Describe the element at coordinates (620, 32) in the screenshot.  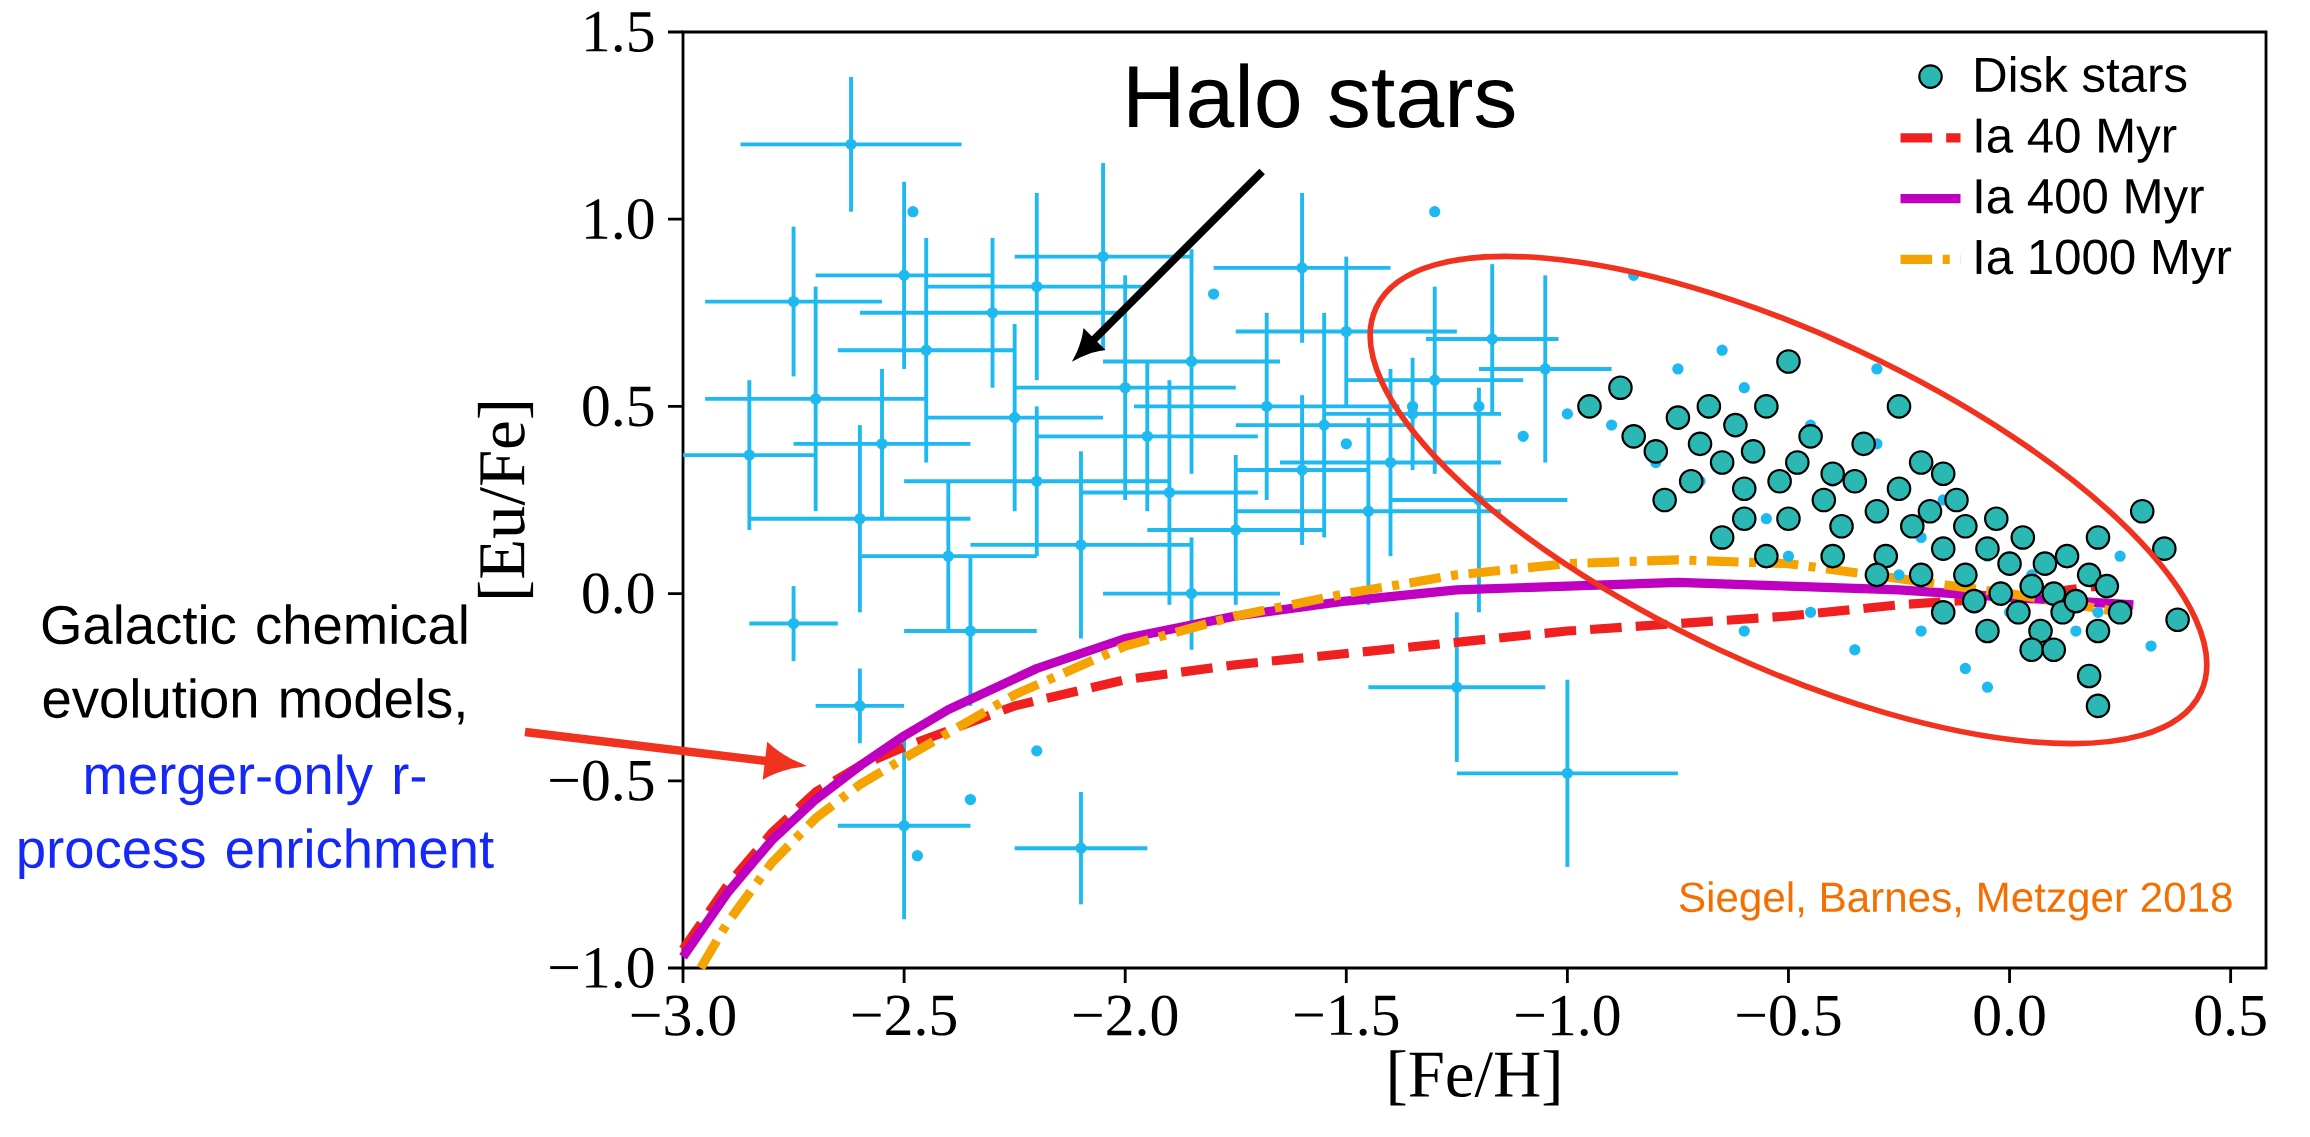
I see `y-tick-label: 1.5` at that location.